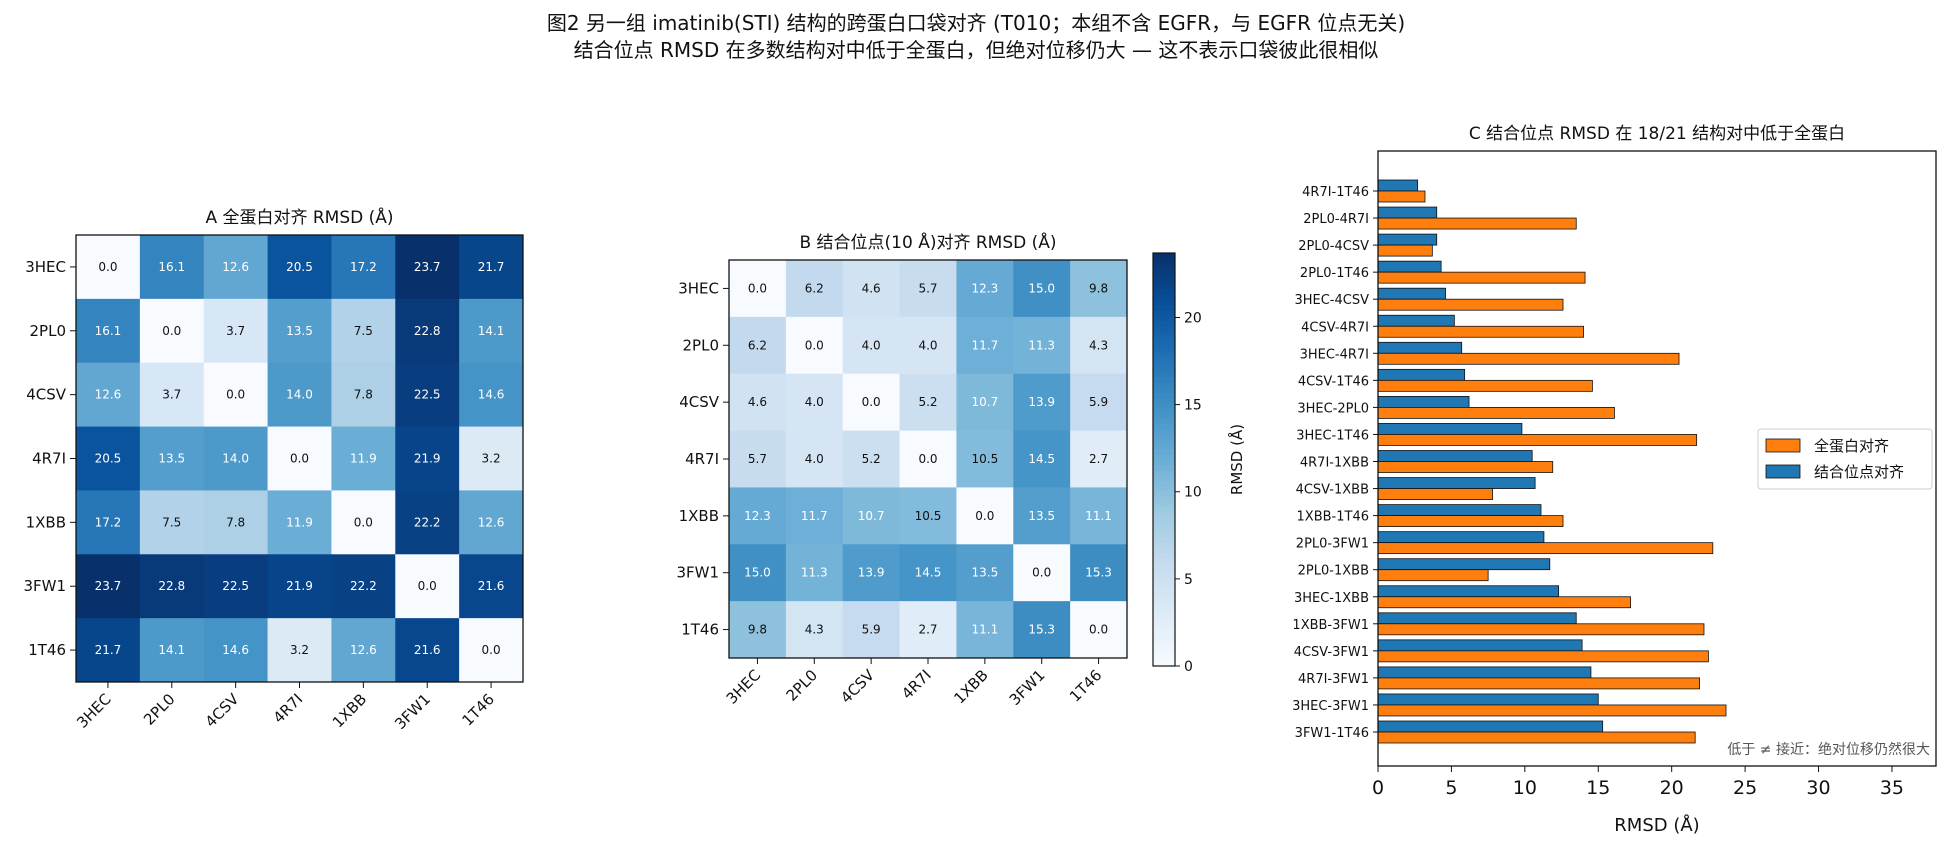 The height and width of the screenshot is (853, 1952). I want to click on heatmap-b-cell-label: 10.7, so click(984, 402).